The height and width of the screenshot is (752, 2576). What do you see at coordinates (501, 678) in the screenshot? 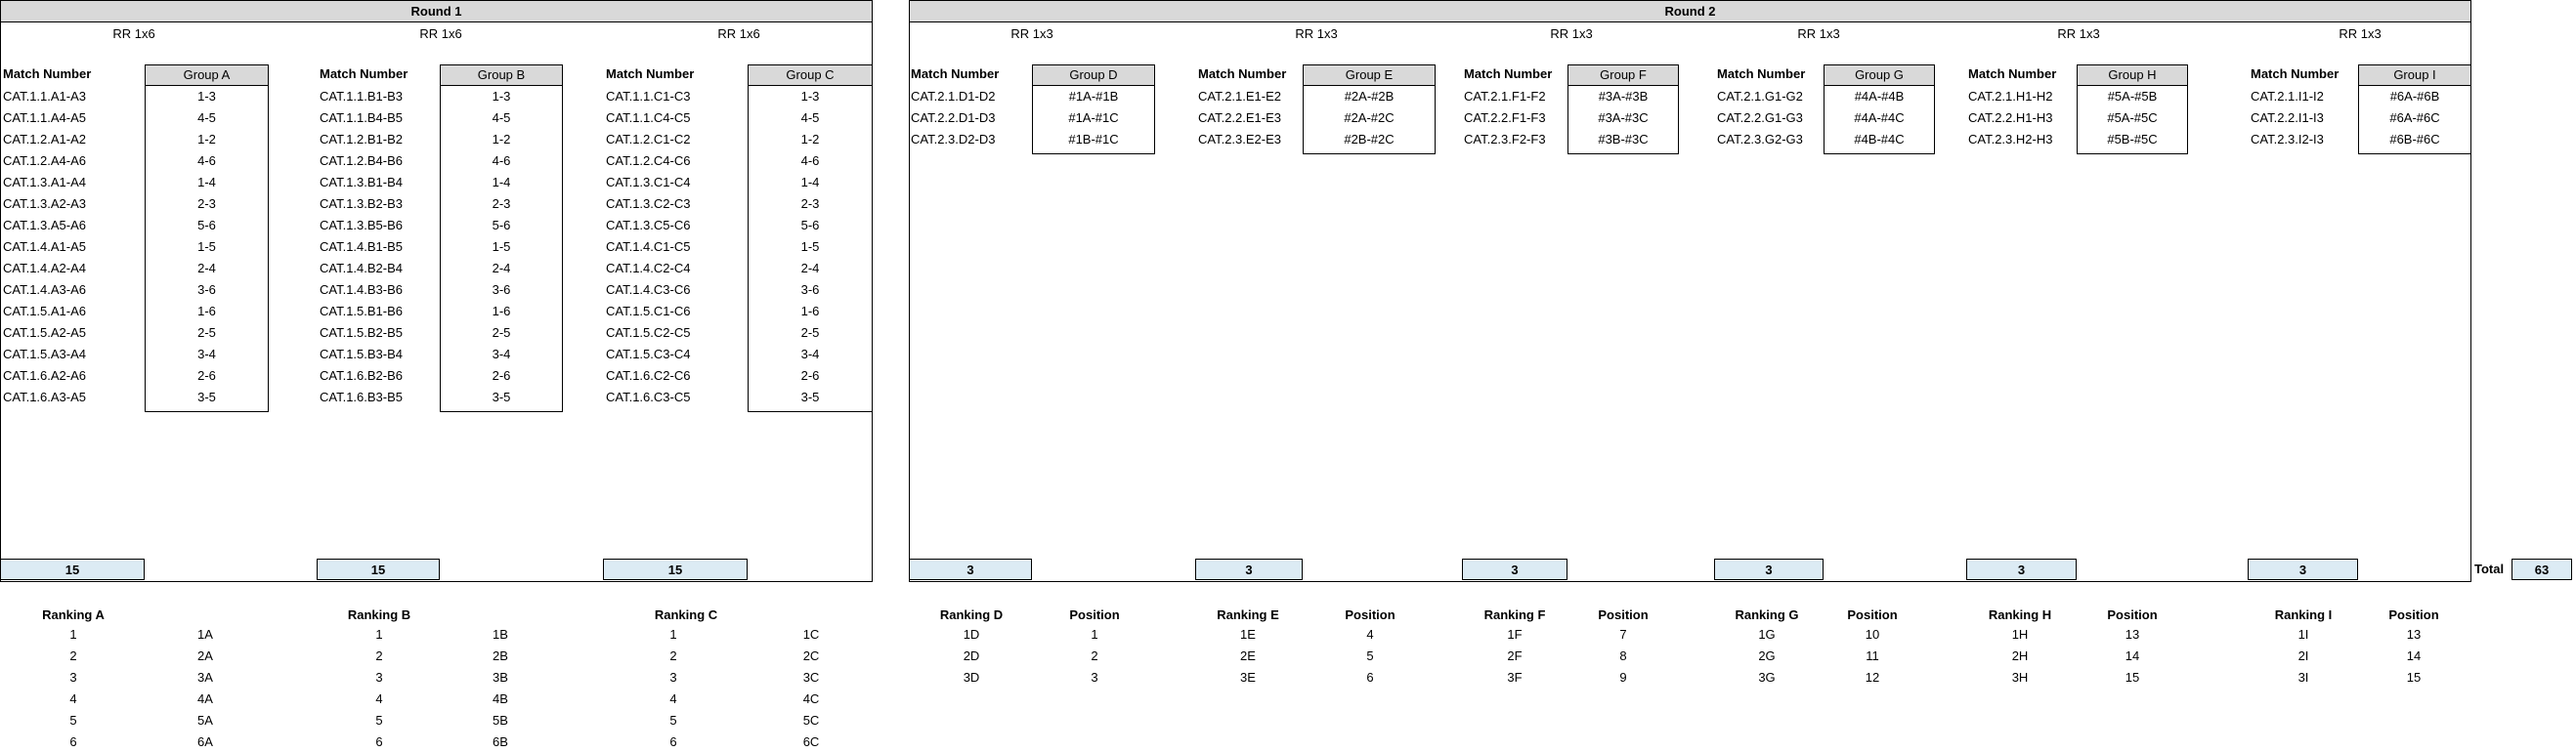
I see `ranking-label: 3B` at bounding box center [501, 678].